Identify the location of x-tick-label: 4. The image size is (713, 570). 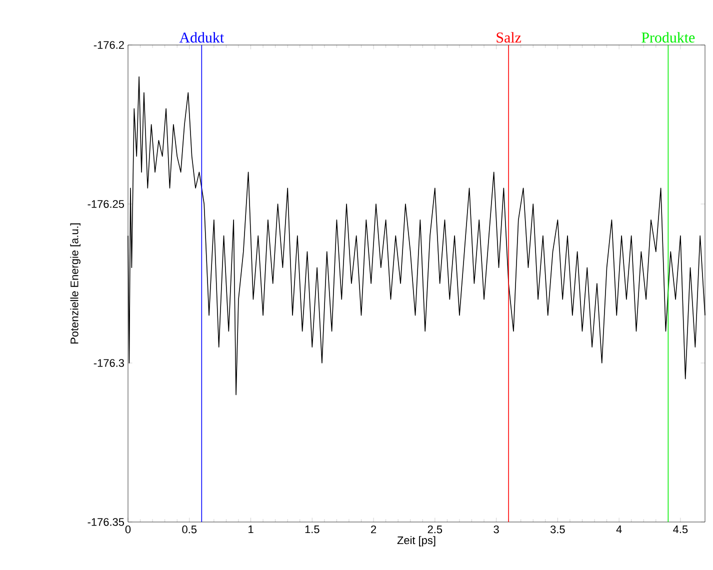
(619, 530).